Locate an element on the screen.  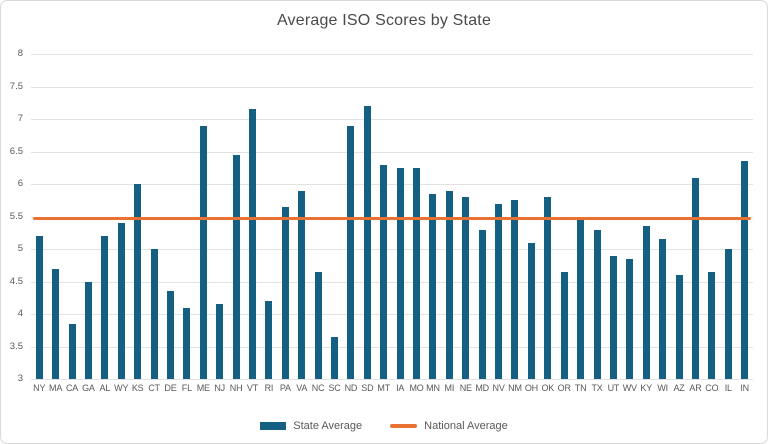
legend-item-national-average: National Average is located at coordinates (449, 426).